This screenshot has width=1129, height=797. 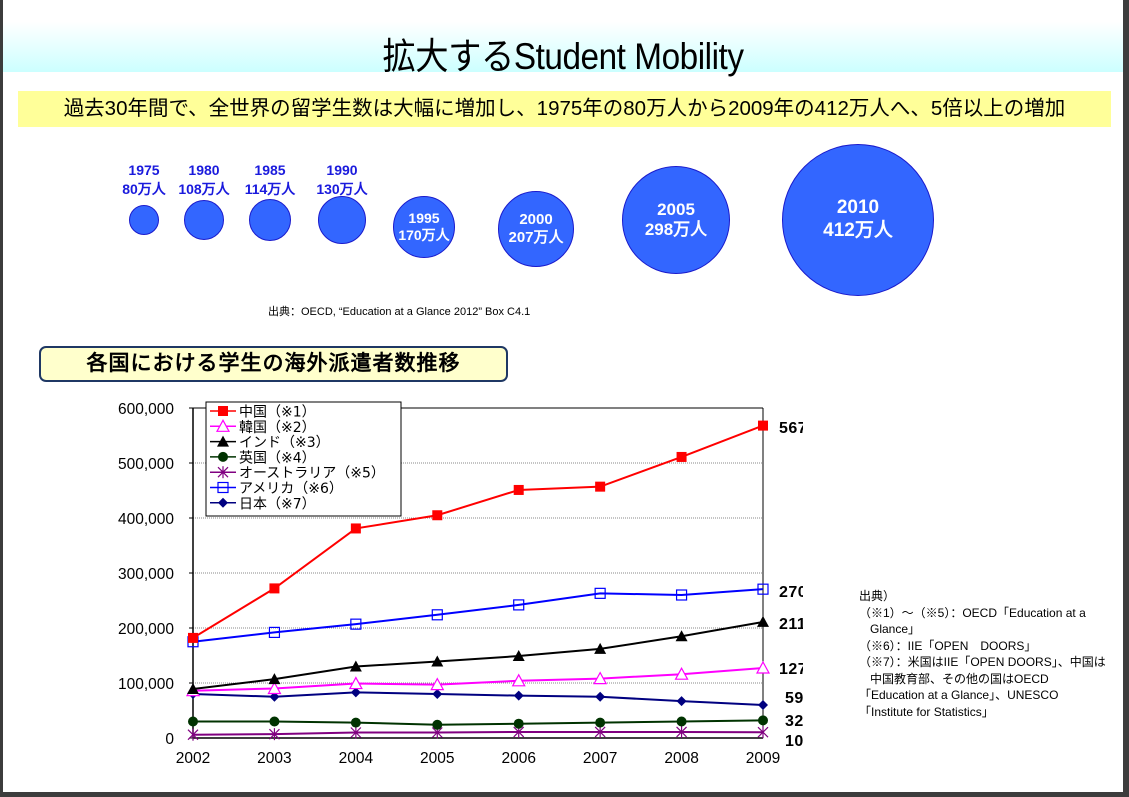 What do you see at coordinates (791, 669) in the screenshot?
I see `end-value-label: 127,291` at bounding box center [791, 669].